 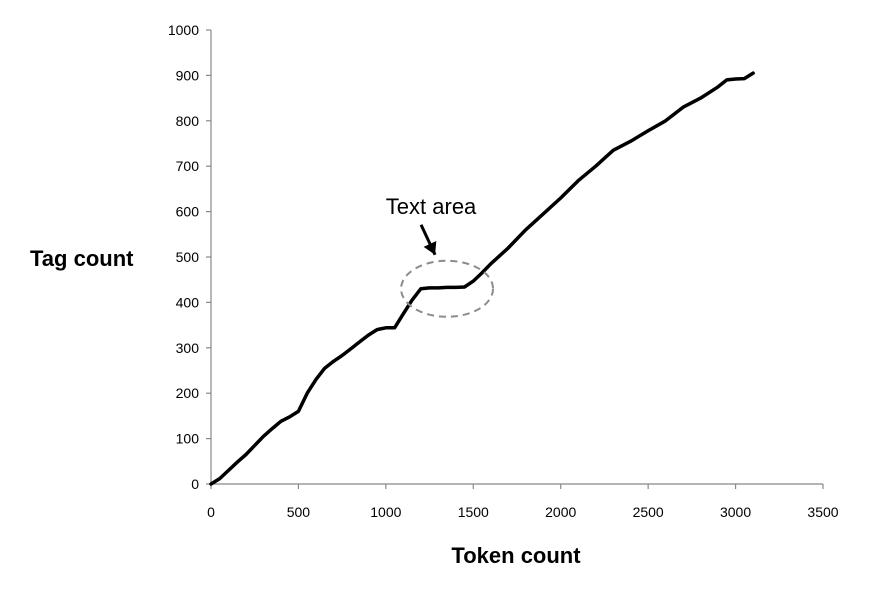 What do you see at coordinates (82, 258) in the screenshot?
I see `y-axis-title: Tag count` at bounding box center [82, 258].